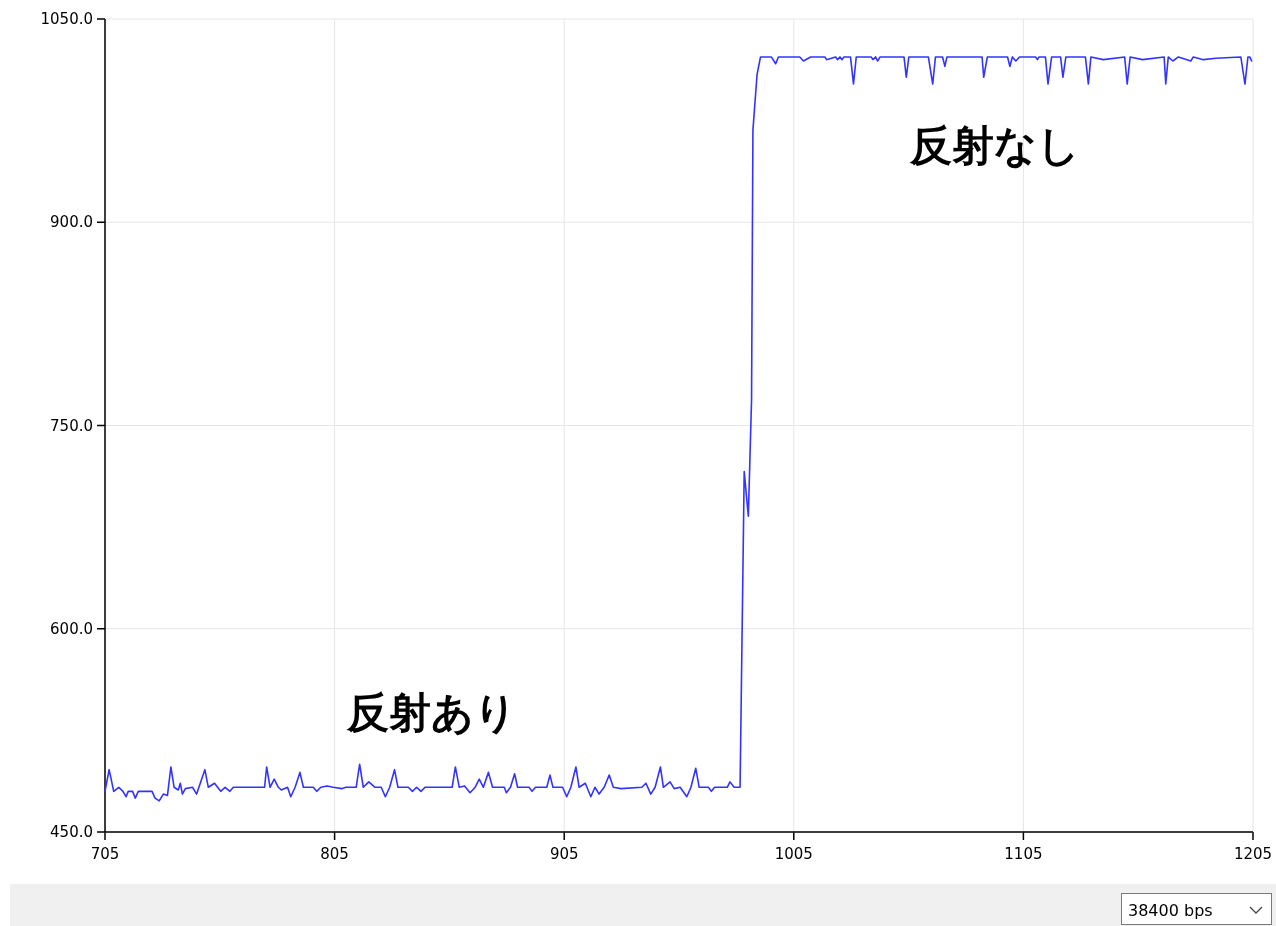 The image size is (1276, 926). I want to click on x-tick-label: 1005, so click(793, 854).